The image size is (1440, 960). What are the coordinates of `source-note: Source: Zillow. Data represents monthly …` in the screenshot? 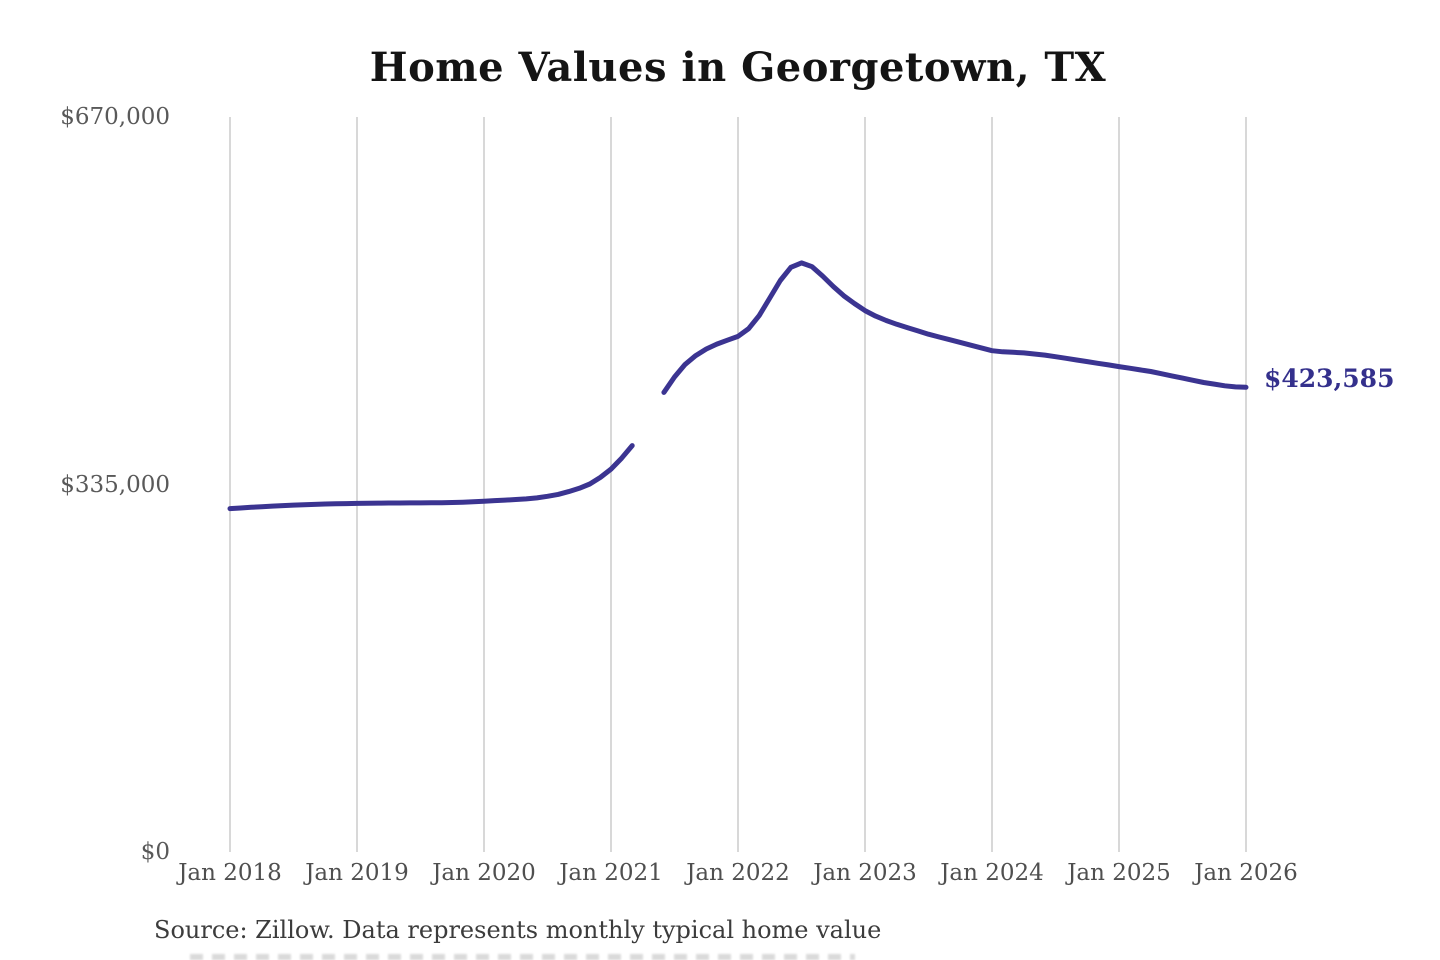 It's located at (518, 930).